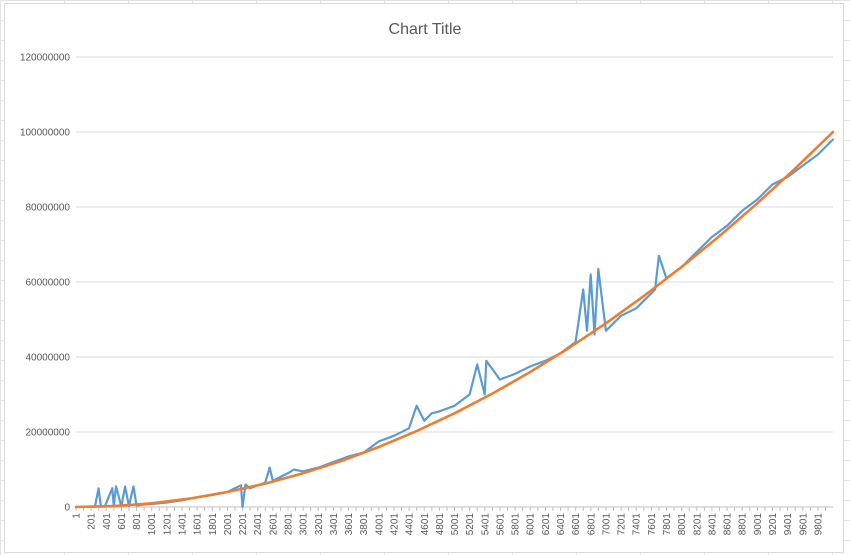  What do you see at coordinates (591, 524) in the screenshot?
I see `x-tick-label: 6801` at bounding box center [591, 524].